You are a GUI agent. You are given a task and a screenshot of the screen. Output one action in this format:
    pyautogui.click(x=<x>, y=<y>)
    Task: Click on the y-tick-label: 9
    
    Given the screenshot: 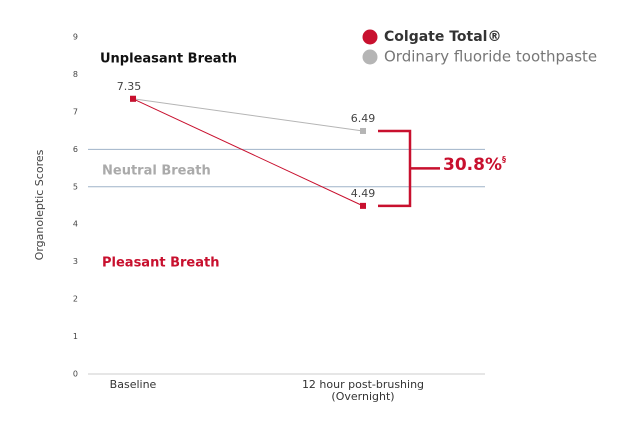 What is the action you would take?
    pyautogui.click(x=75, y=37)
    